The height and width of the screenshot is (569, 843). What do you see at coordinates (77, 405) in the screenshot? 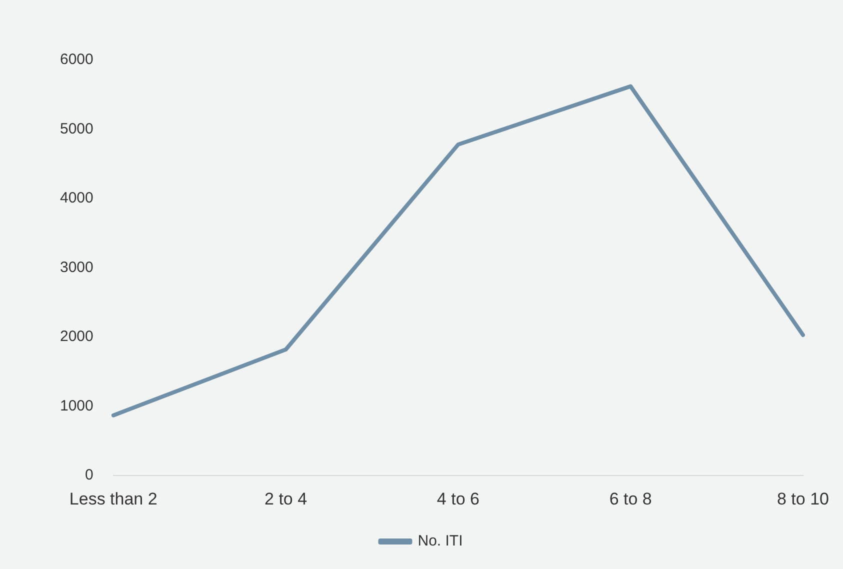
I see `y-tick-label: 1000` at bounding box center [77, 405].